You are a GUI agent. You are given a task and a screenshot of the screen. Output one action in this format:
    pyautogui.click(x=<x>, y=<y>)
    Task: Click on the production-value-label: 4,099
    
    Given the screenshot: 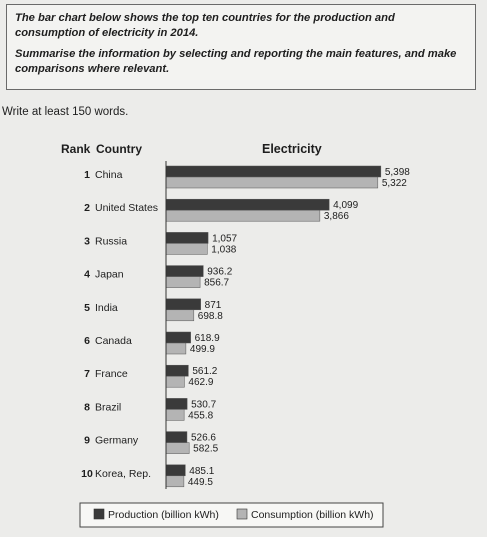 What is the action you would take?
    pyautogui.click(x=345, y=205)
    